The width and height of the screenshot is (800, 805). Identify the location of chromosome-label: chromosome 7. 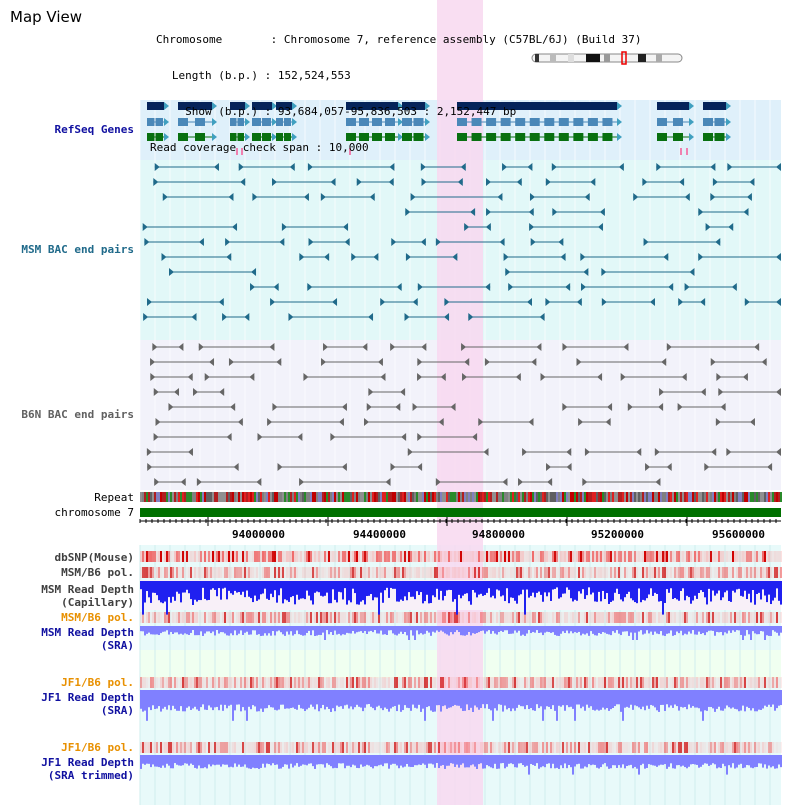
(94, 512).